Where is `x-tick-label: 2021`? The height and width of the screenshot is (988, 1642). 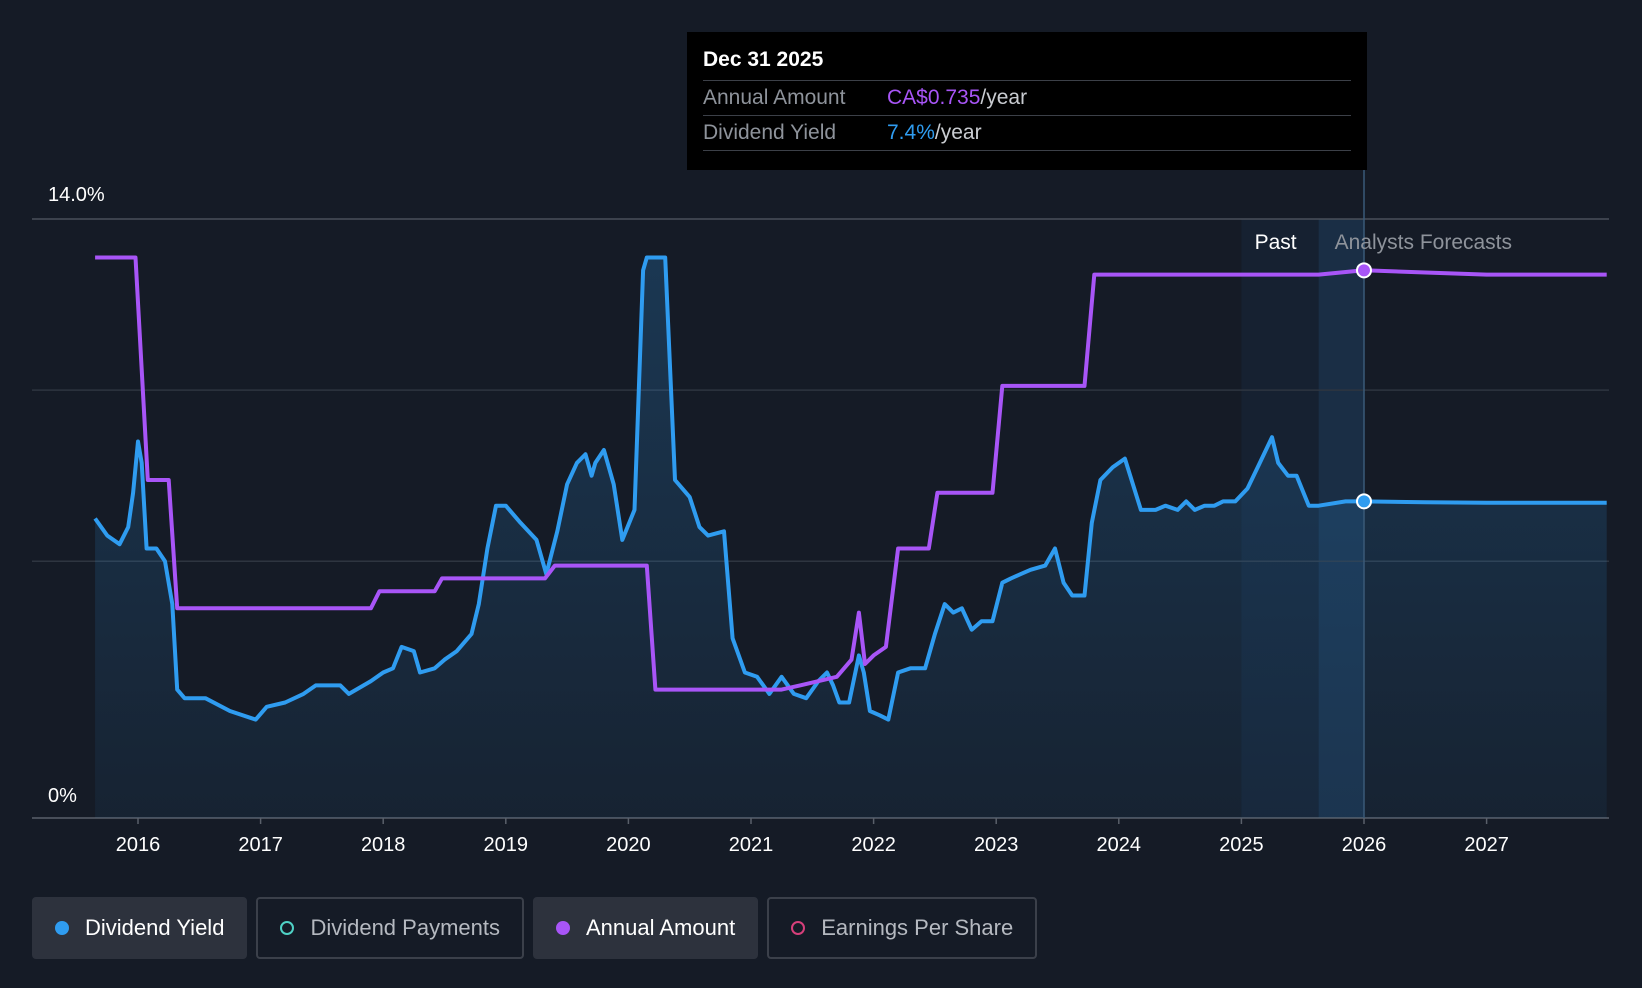 x-tick-label: 2021 is located at coordinates (751, 845).